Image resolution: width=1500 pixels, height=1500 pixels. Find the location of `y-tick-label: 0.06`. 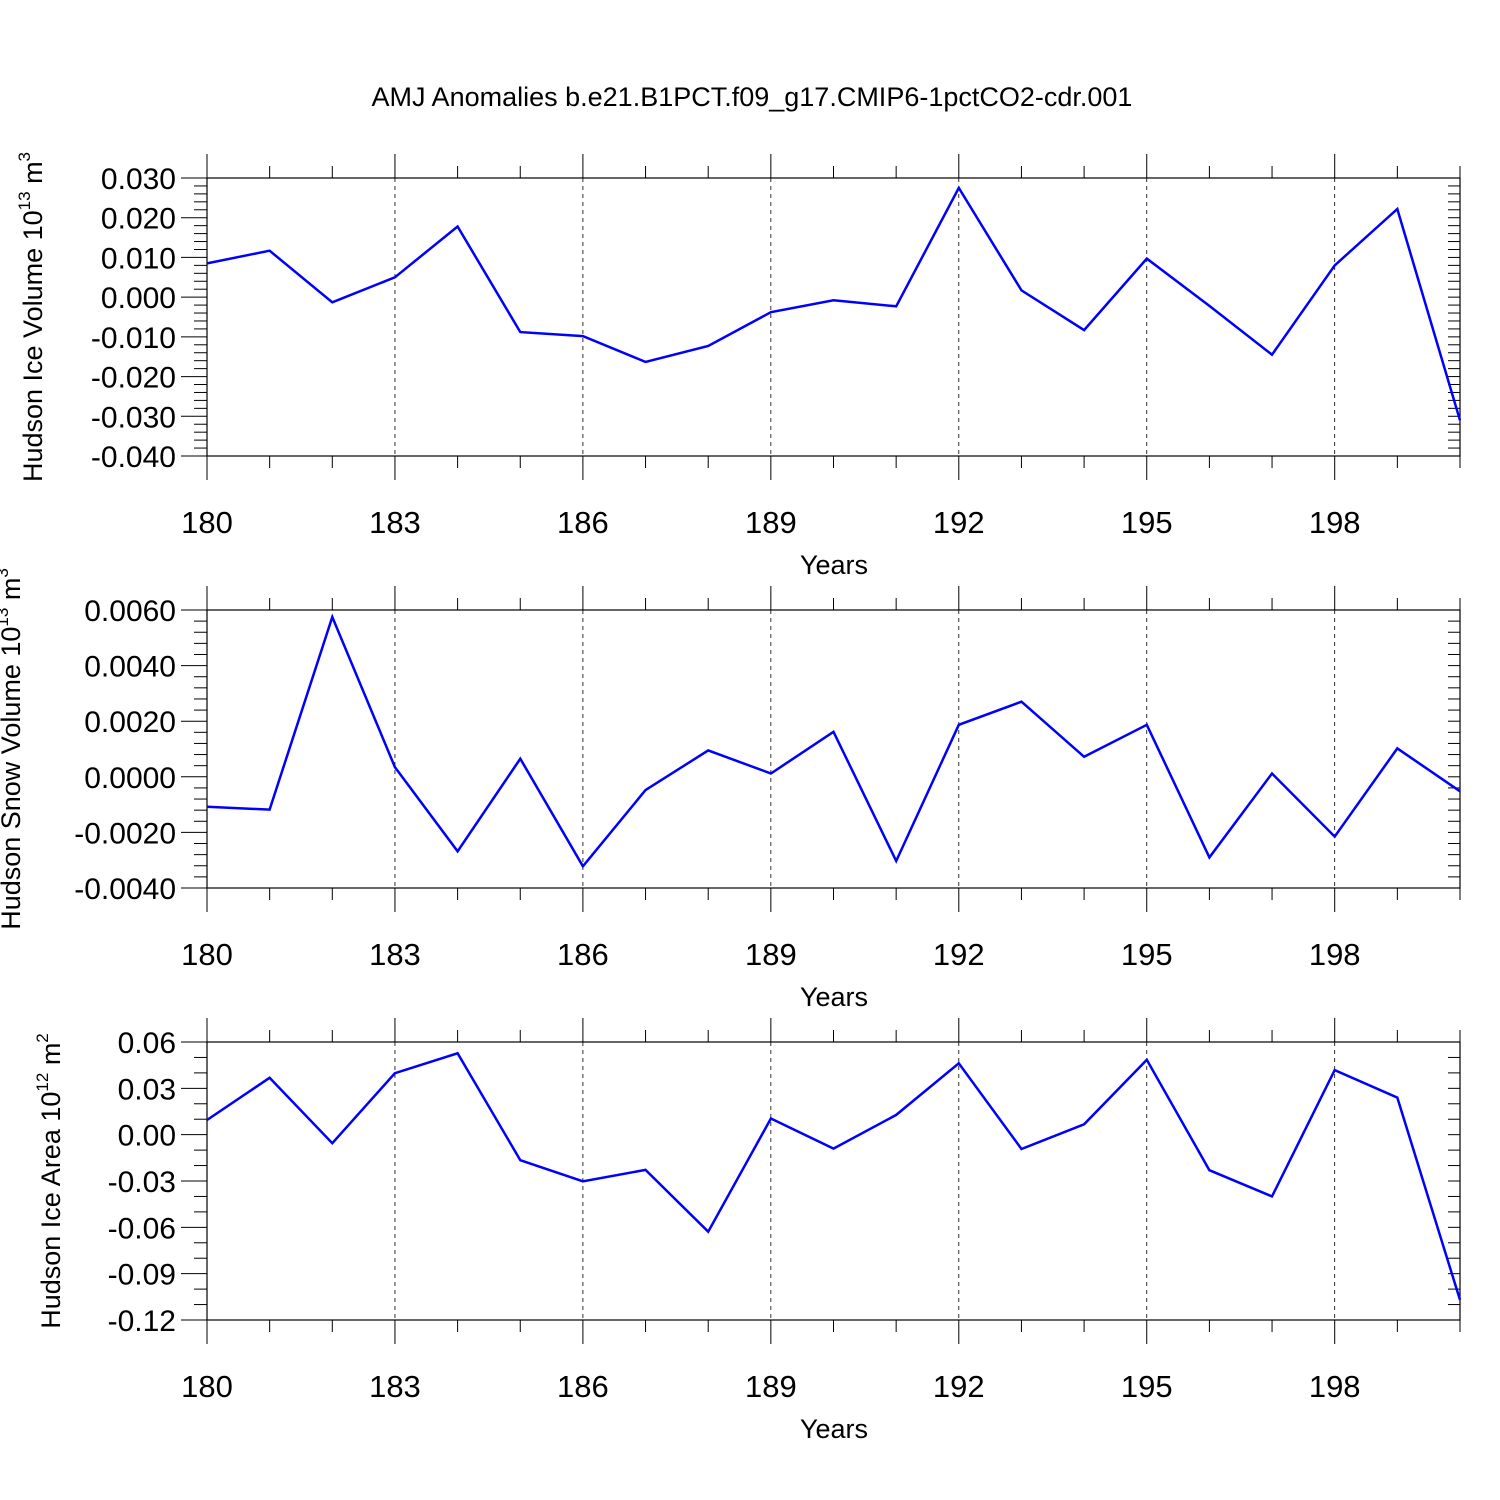

y-tick-label: 0.06 is located at coordinates (147, 1043).